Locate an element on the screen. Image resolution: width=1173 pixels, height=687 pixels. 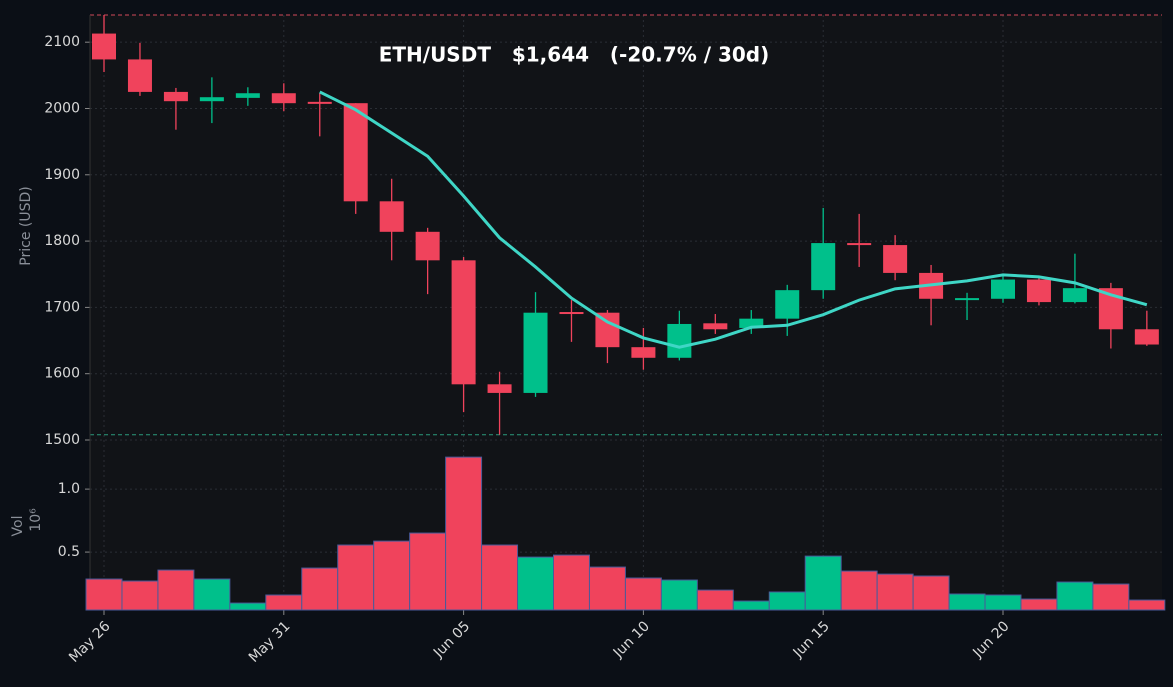
y-tick-label: 1800 is located at coordinates (62, 241).